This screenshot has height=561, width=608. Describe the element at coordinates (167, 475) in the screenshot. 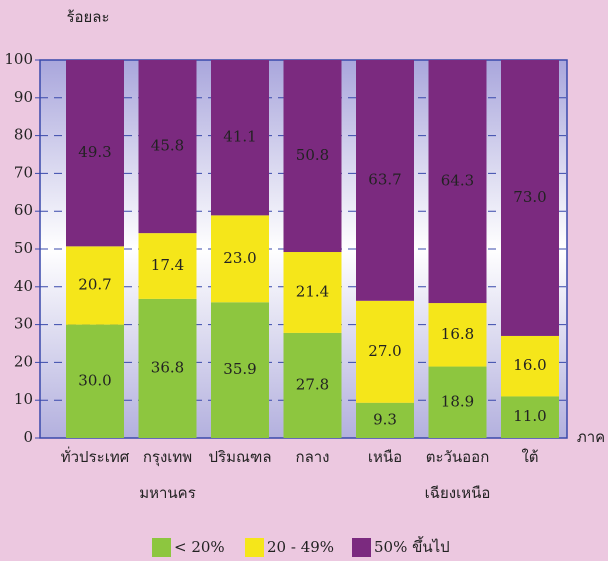

I see `x-tick-label: กรุงเทพมหานคร` at that location.